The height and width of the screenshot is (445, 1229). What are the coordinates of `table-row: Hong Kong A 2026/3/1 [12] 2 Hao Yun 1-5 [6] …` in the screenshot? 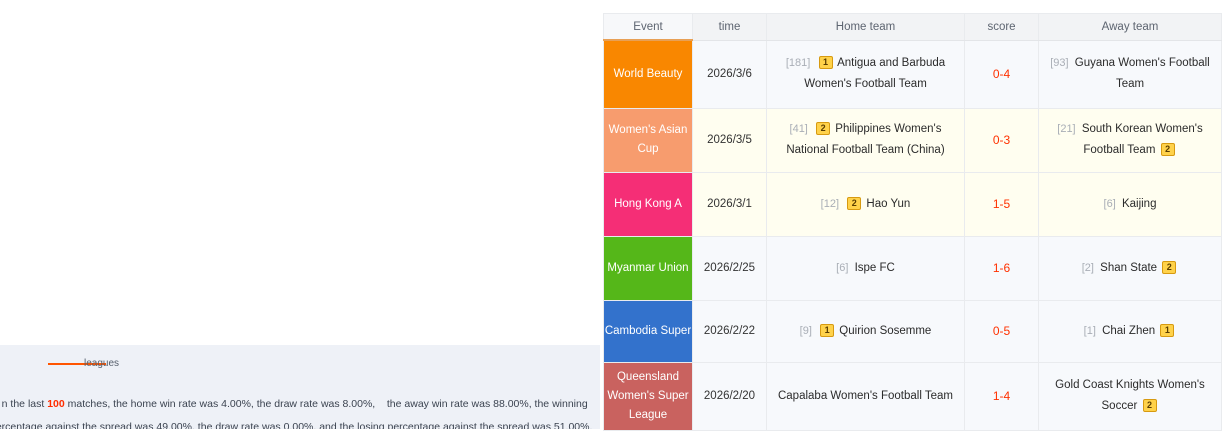 It's located at (912, 204).